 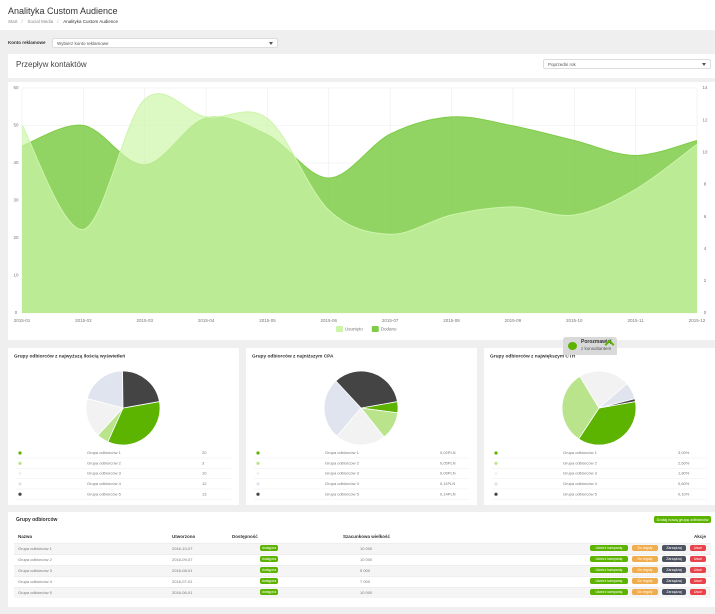 What do you see at coordinates (684, 473) in the screenshot?
I see `legend-value: 1,80%` at bounding box center [684, 473].